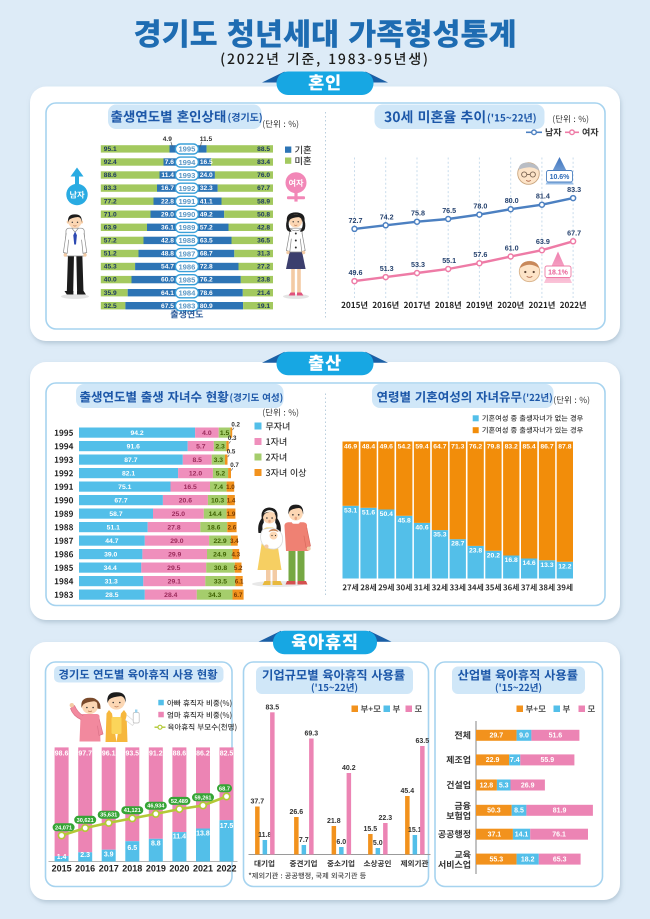  I want to click on svg-text: 35.9, so click(110, 293).